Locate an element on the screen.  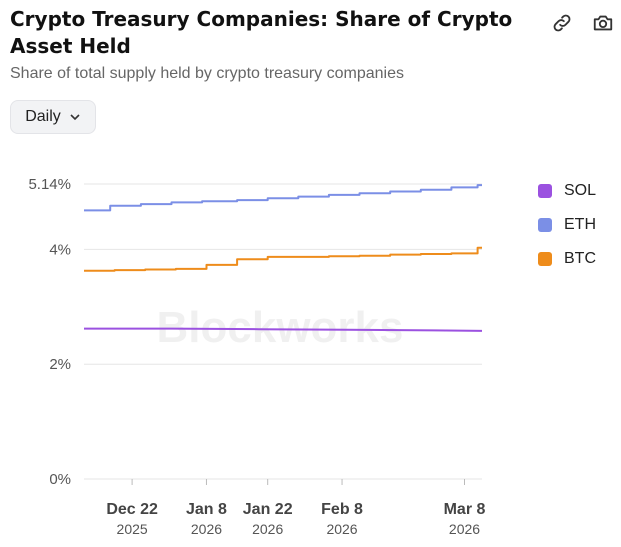
y-tick-label: 5.14% is located at coordinates (49, 184).